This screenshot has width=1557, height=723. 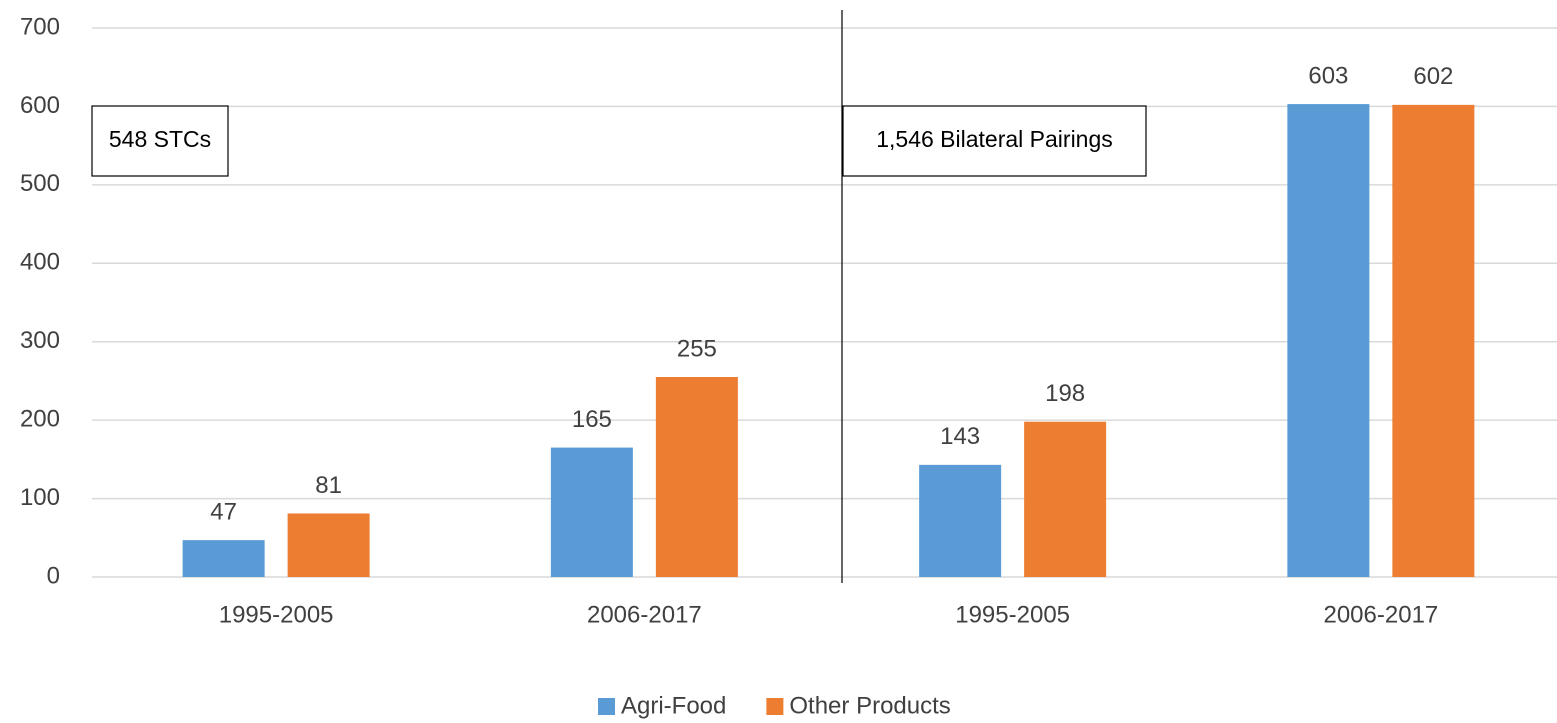 I want to click on annotation: 1,546 Bilateral Pairings, so click(x=994, y=139).